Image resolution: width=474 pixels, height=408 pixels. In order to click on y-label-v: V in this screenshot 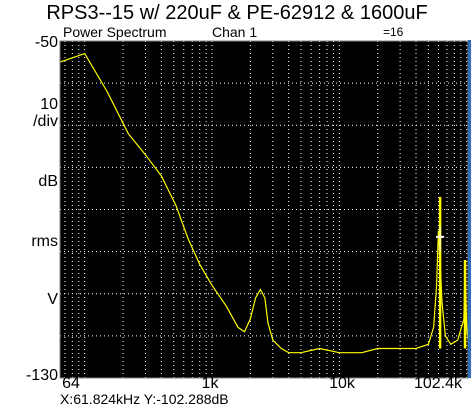, I will do `click(52, 299)`.